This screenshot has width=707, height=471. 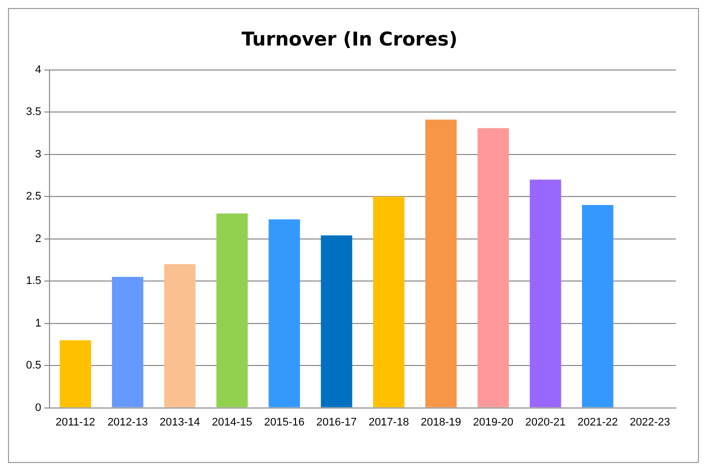 I want to click on y-tick-label: 0, so click(x=38, y=408).